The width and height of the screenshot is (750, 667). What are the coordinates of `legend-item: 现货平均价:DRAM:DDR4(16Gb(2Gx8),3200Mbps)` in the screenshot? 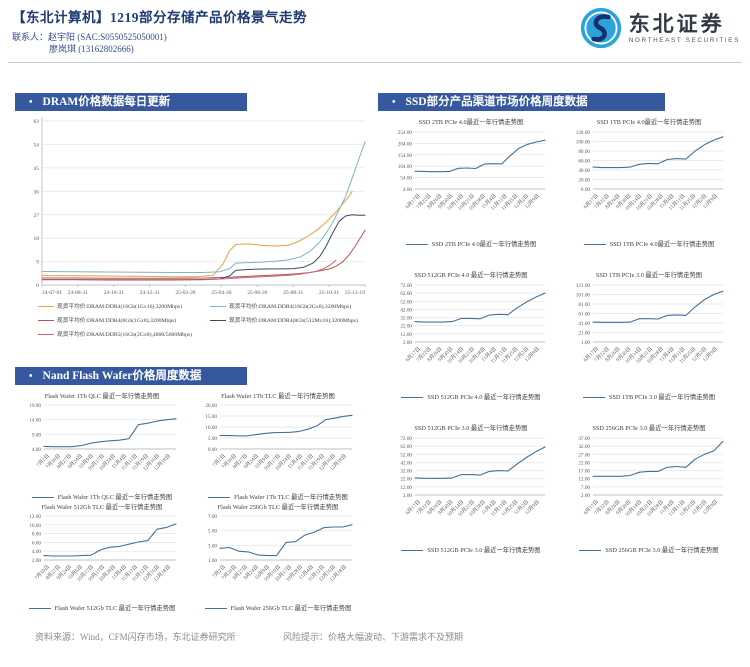 It's located at (285, 305).